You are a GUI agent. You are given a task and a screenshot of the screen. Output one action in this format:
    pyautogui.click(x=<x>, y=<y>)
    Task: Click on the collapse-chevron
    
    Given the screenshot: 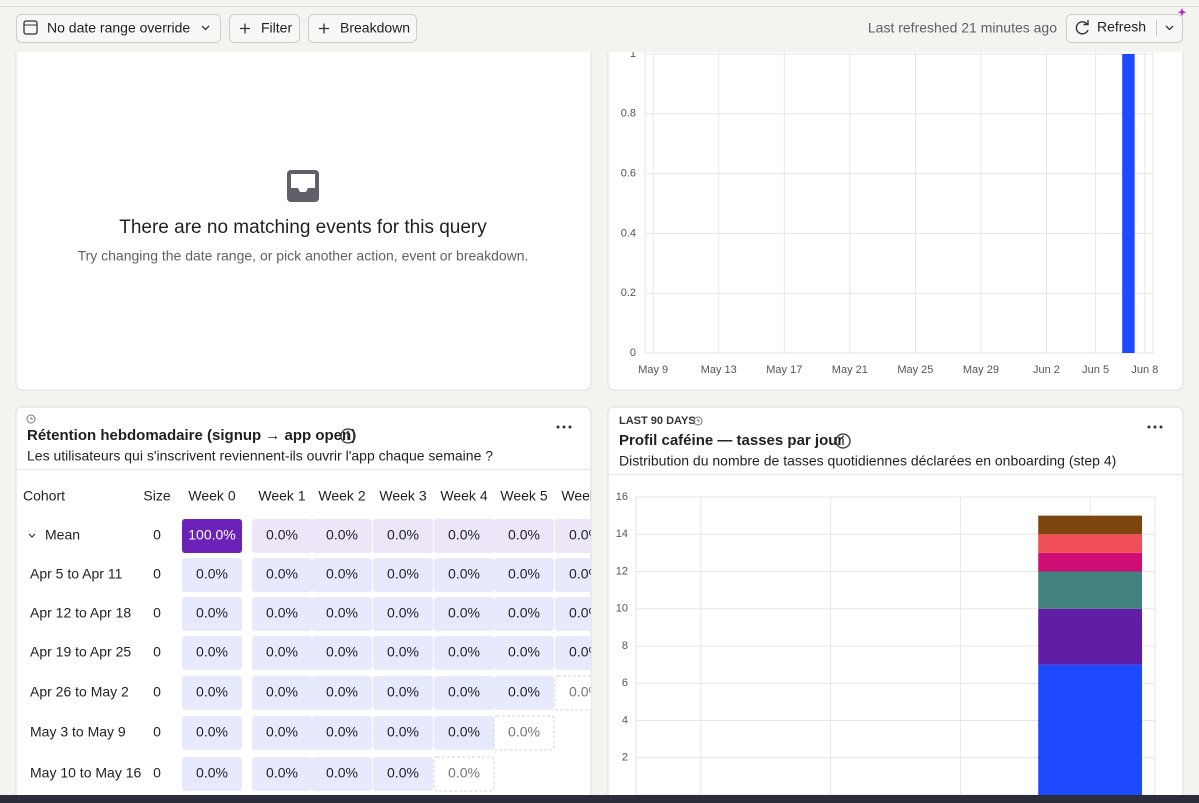 What is the action you would take?
    pyautogui.click(x=32, y=535)
    